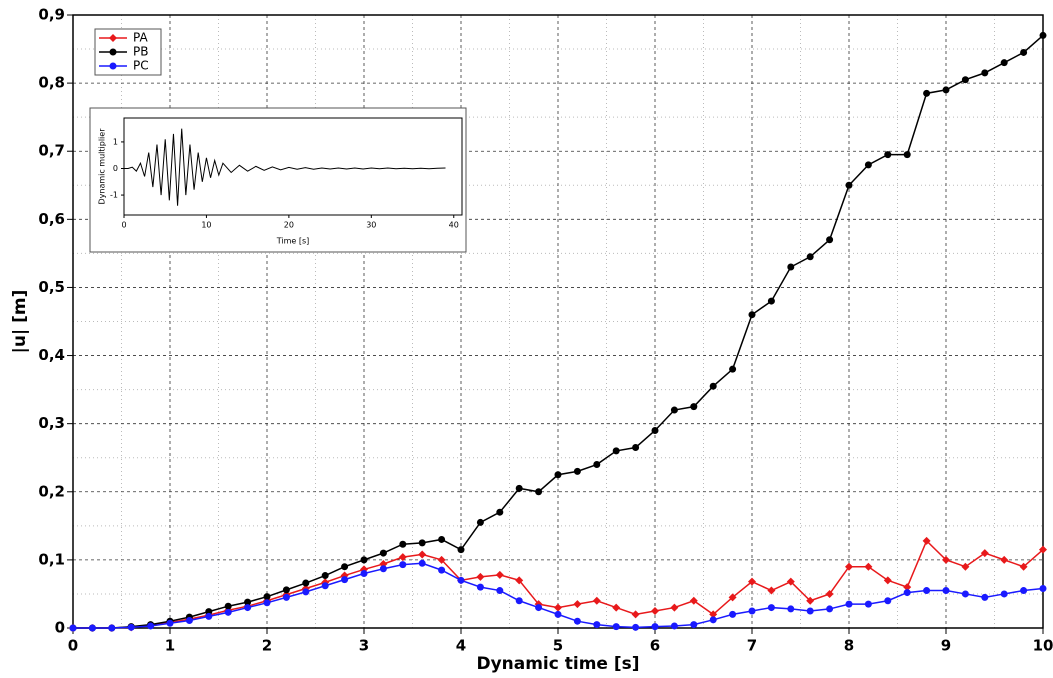 This screenshot has height=678, width=1053. What do you see at coordinates (285, 167) in the screenshot?
I see `series-line` at bounding box center [285, 167].